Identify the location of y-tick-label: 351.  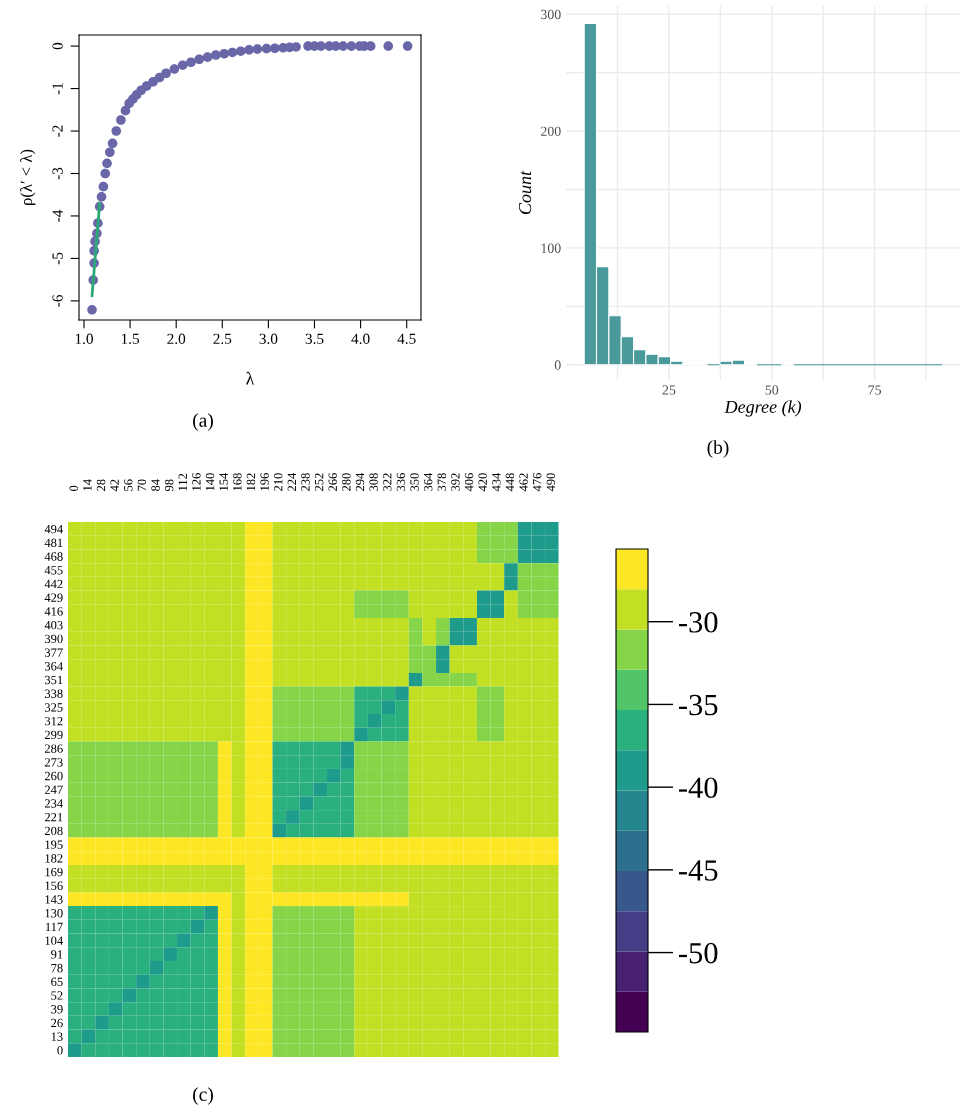
(53, 680).